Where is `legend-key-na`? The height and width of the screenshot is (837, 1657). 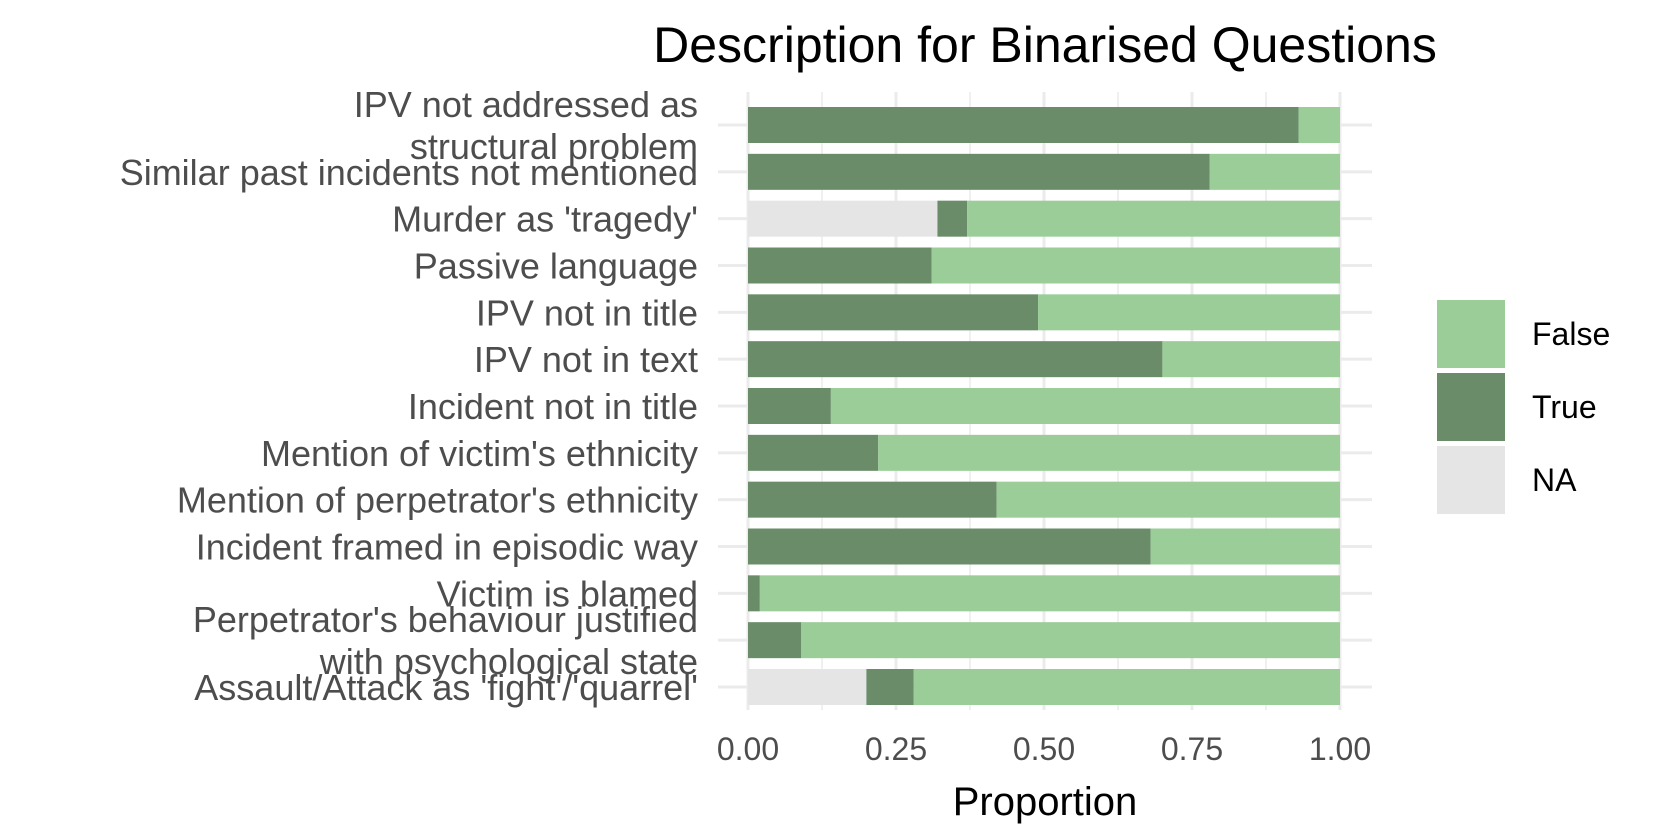
legend-key-na is located at coordinates (1471, 480).